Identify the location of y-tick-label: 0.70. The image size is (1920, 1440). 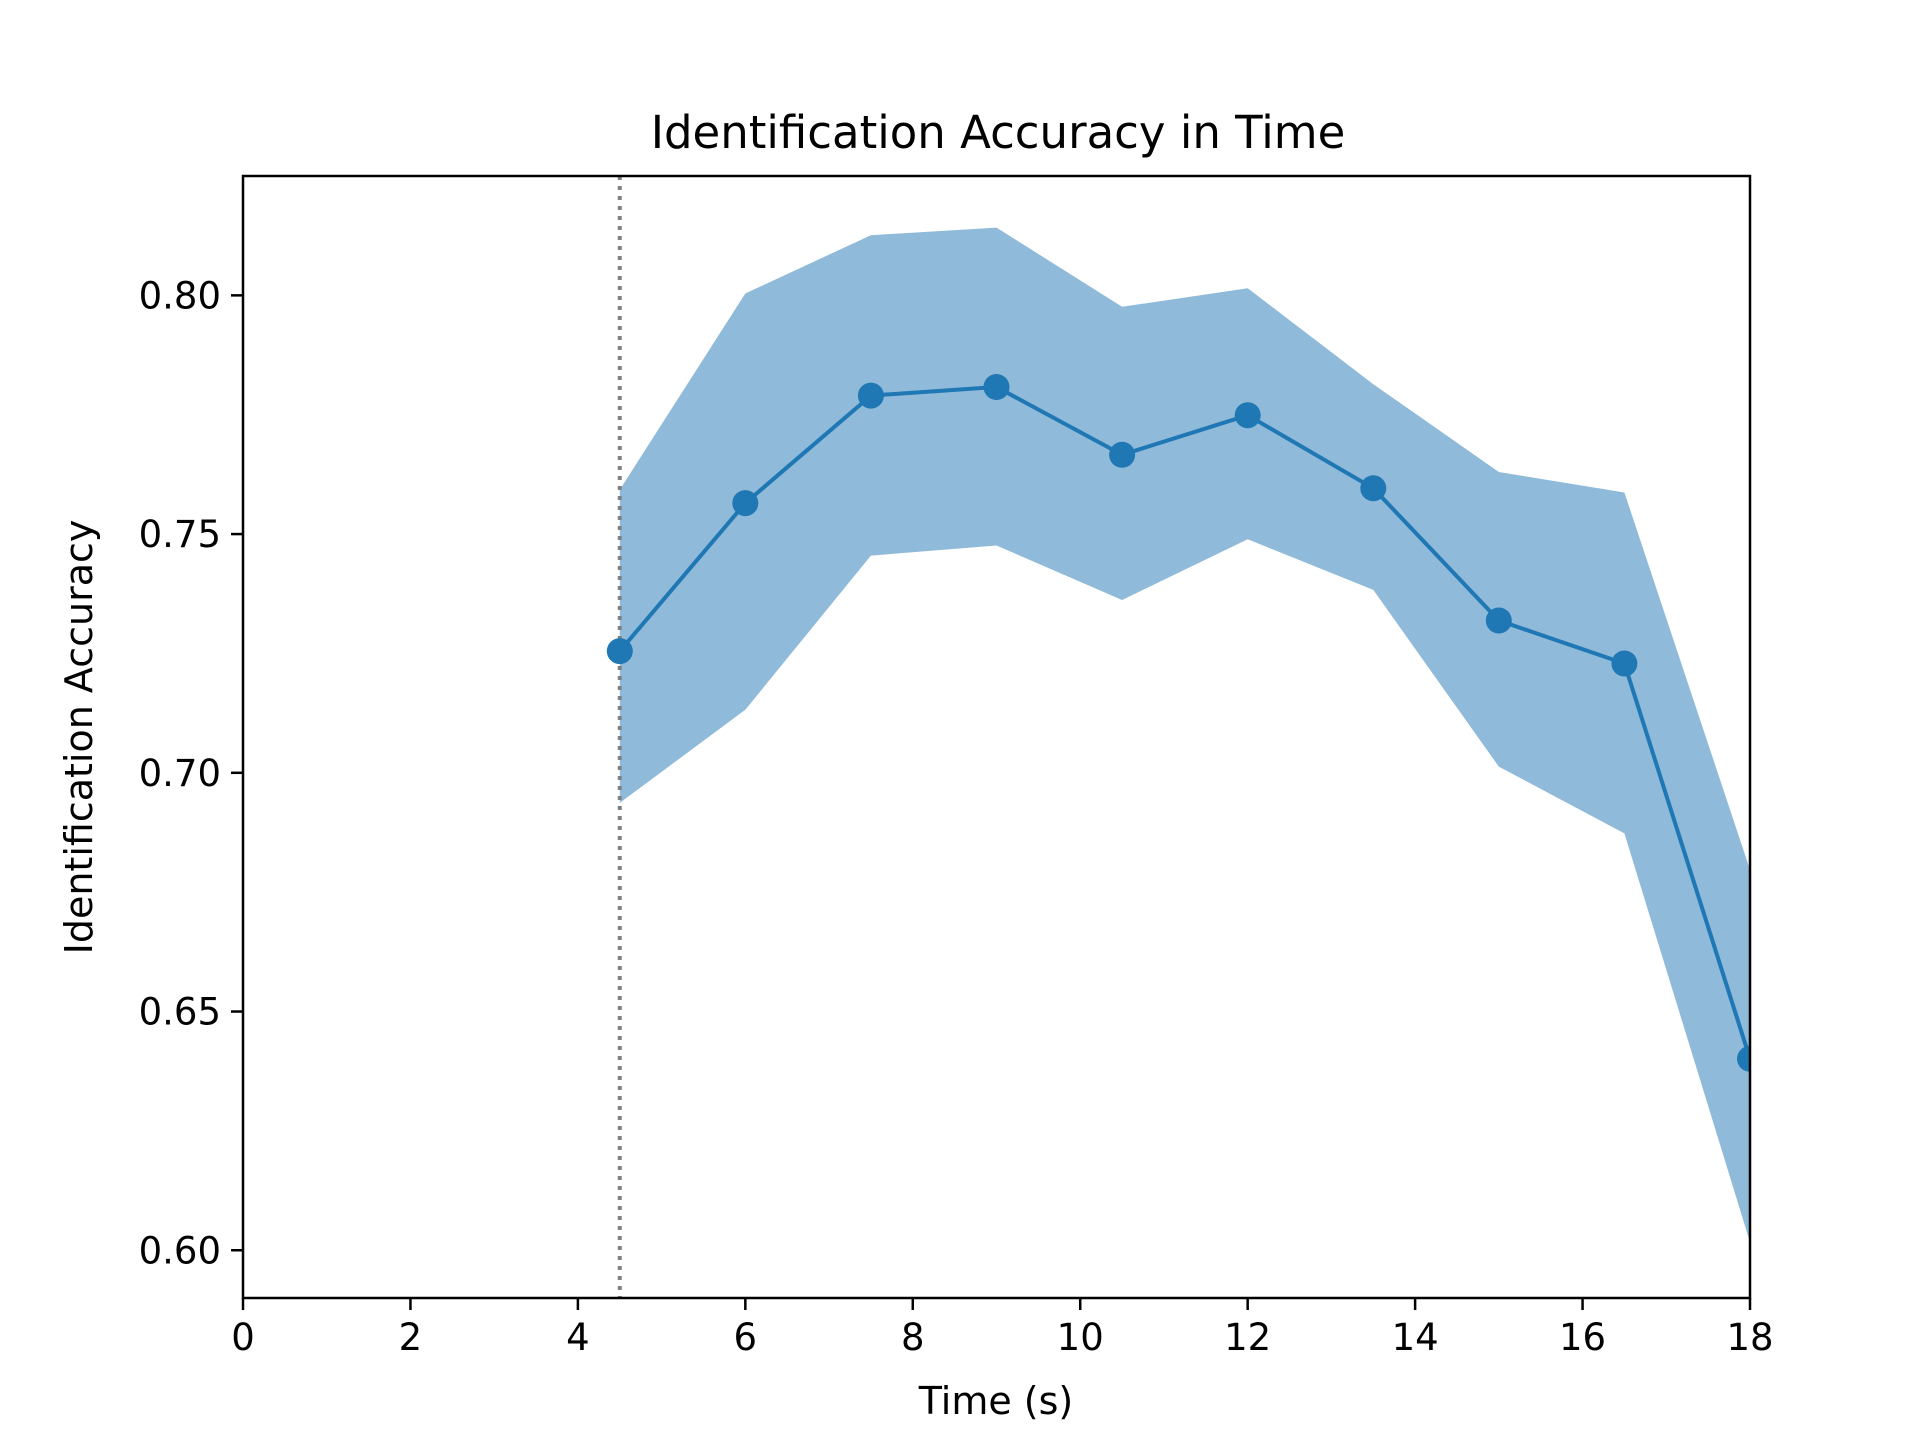
(180, 773).